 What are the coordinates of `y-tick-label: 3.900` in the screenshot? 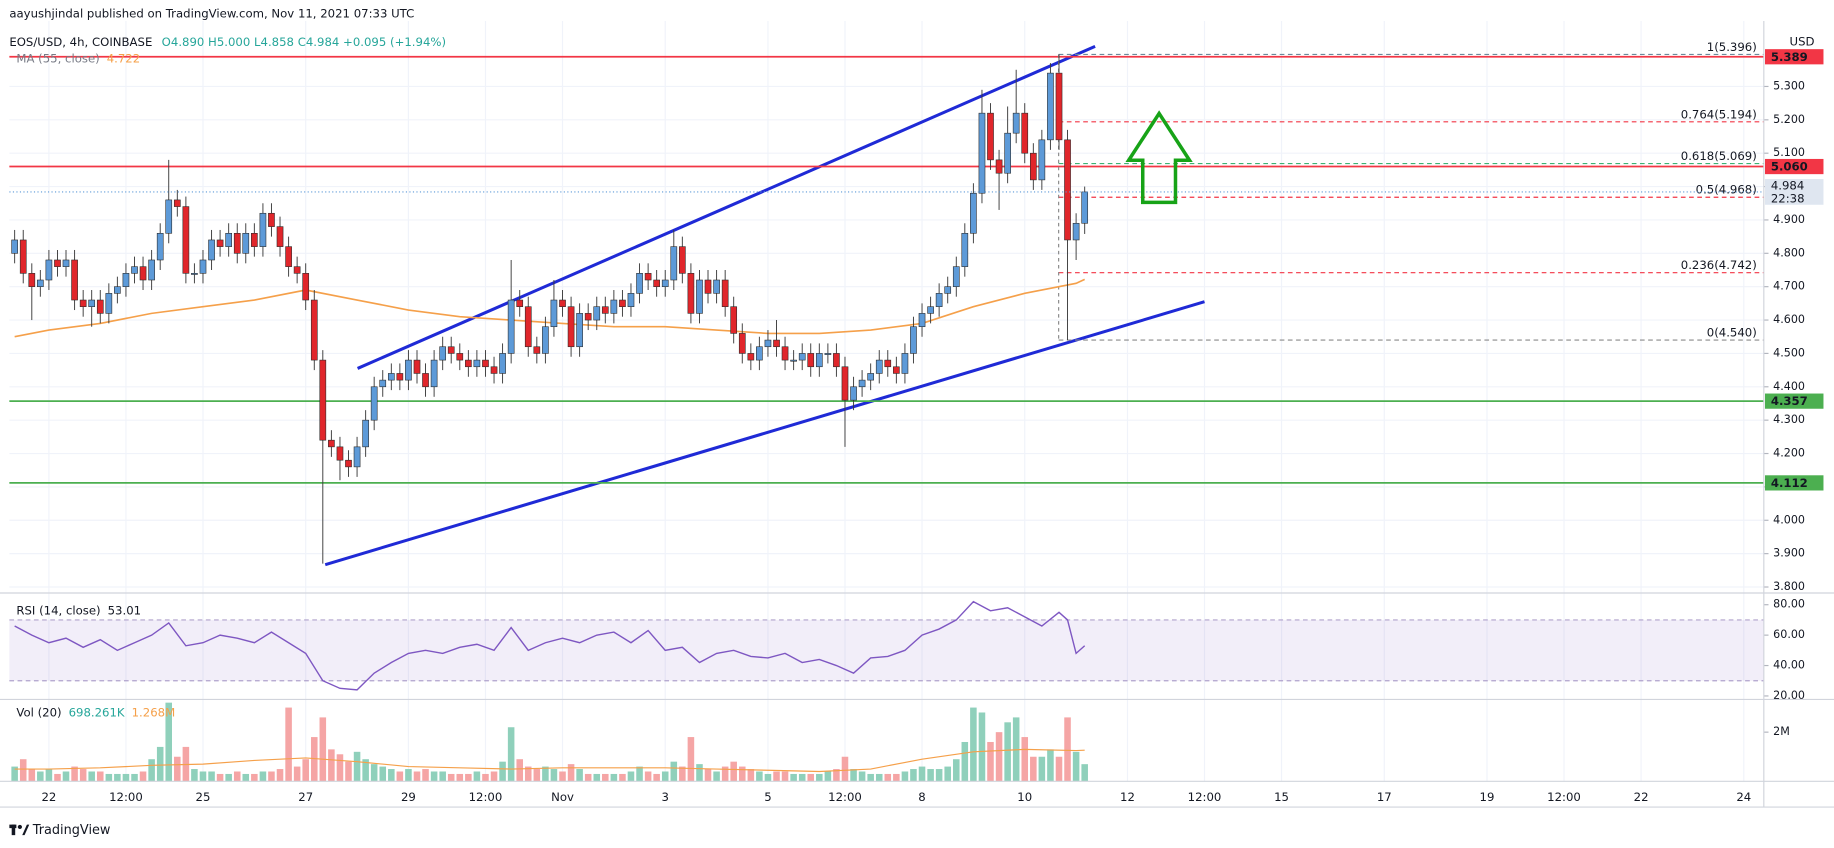 It's located at (1789, 553).